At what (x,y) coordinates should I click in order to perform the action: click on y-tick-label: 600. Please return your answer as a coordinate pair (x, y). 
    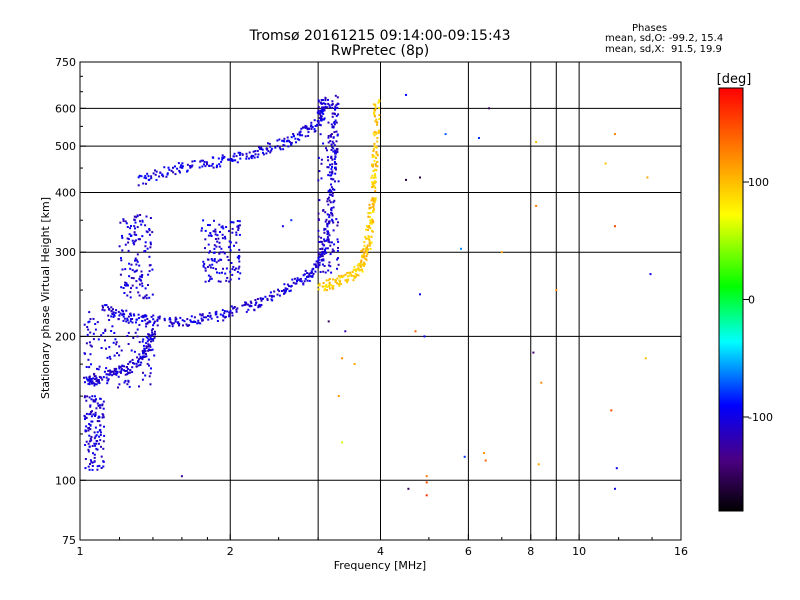
    Looking at the image, I should click on (65, 108).